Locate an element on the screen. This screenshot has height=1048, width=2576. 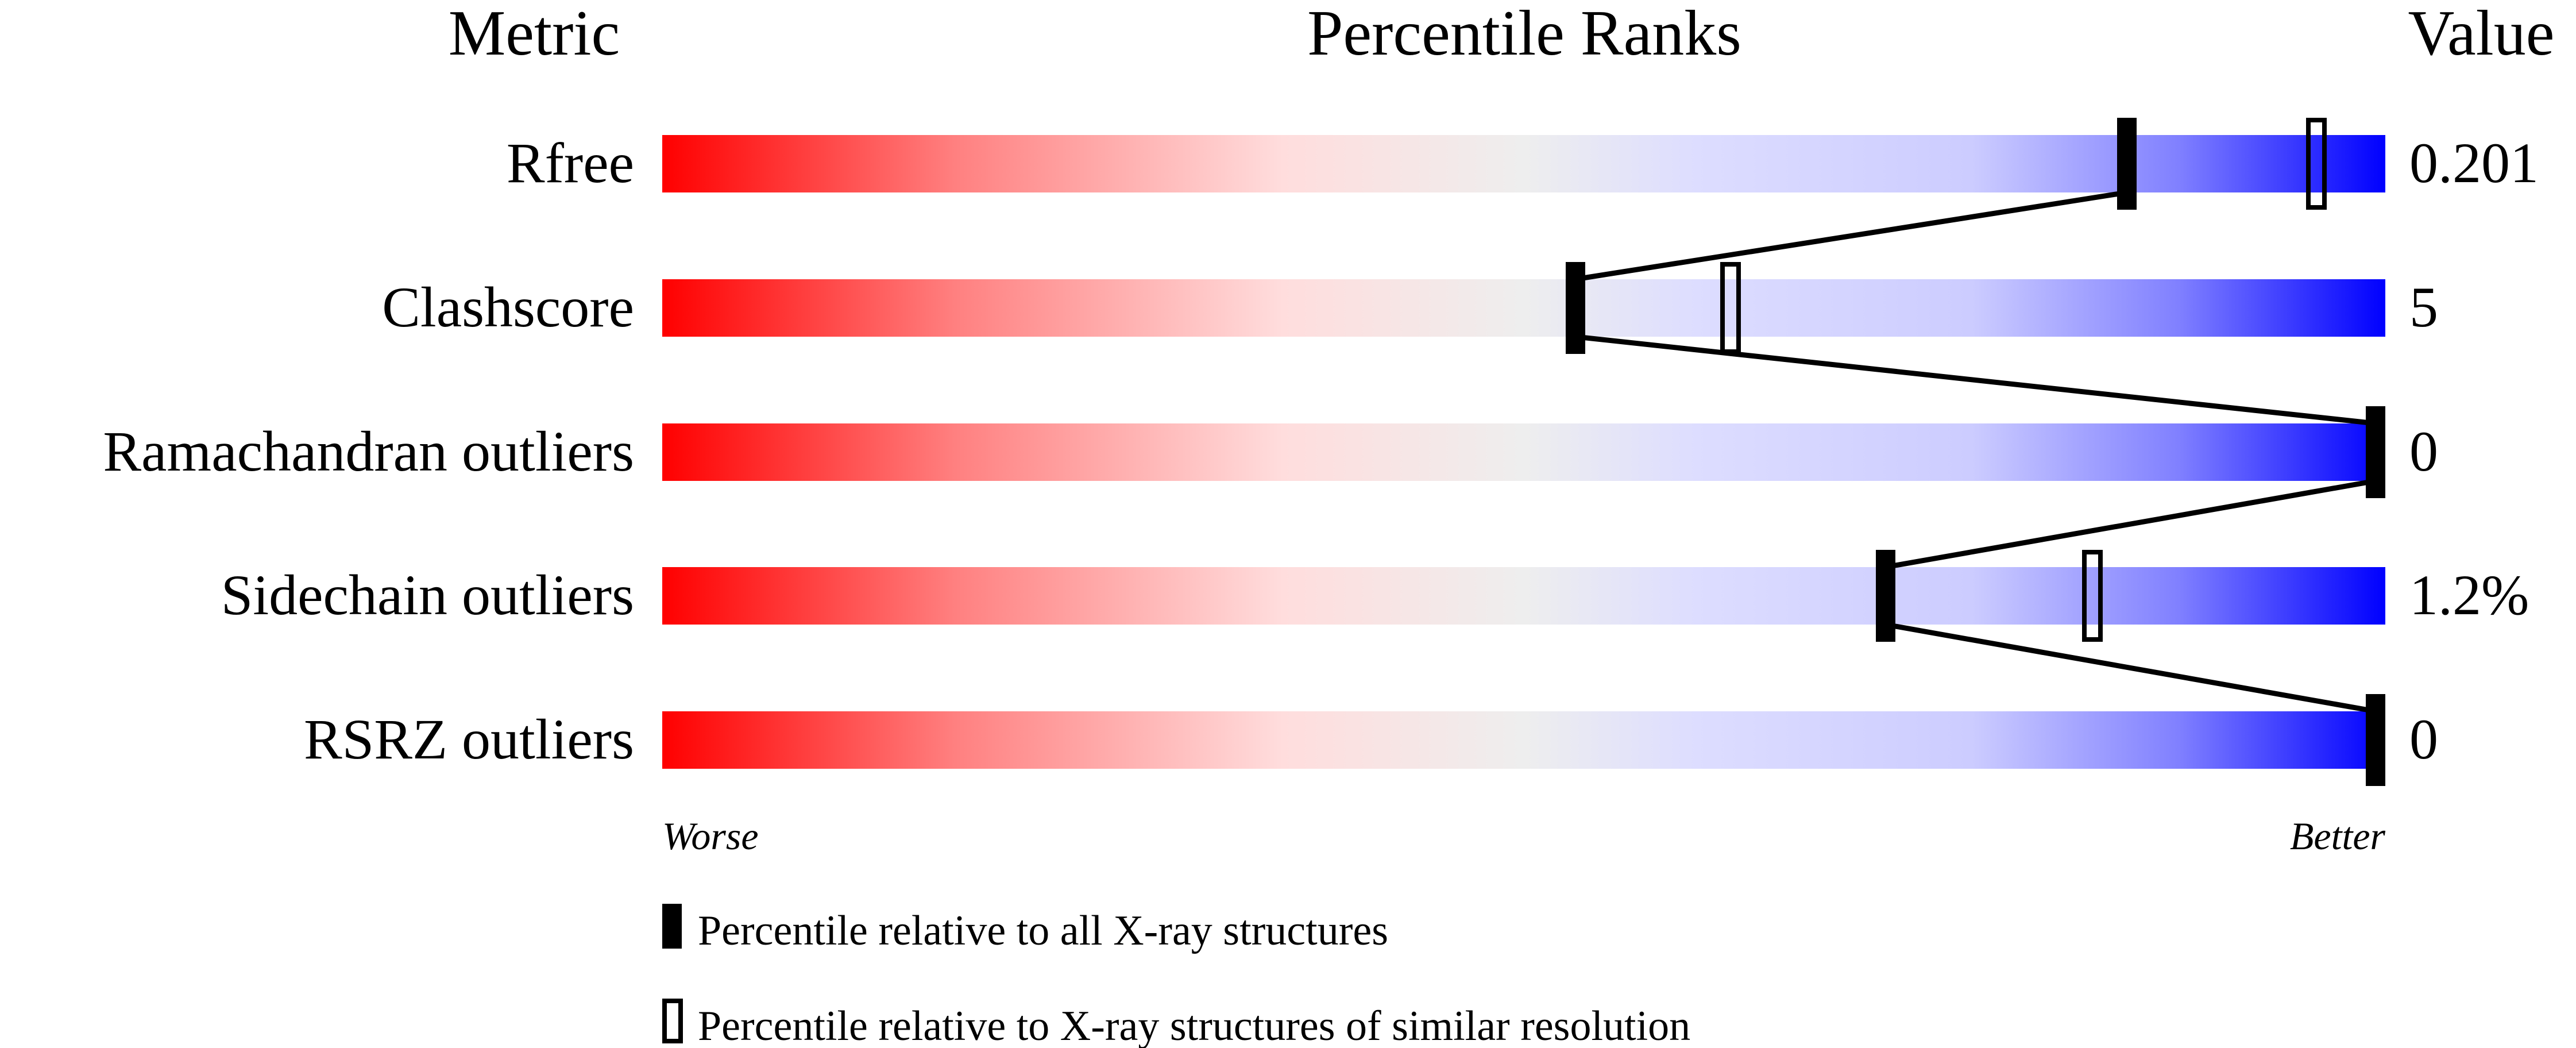
metric-label: Clashscore is located at coordinates (508, 307).